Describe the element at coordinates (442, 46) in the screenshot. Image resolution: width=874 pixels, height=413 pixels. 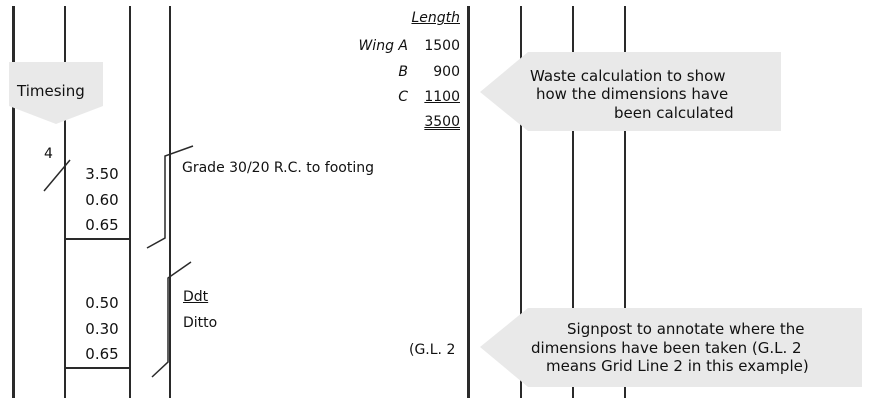
I see `waste-row-1-value: 1500` at that location.